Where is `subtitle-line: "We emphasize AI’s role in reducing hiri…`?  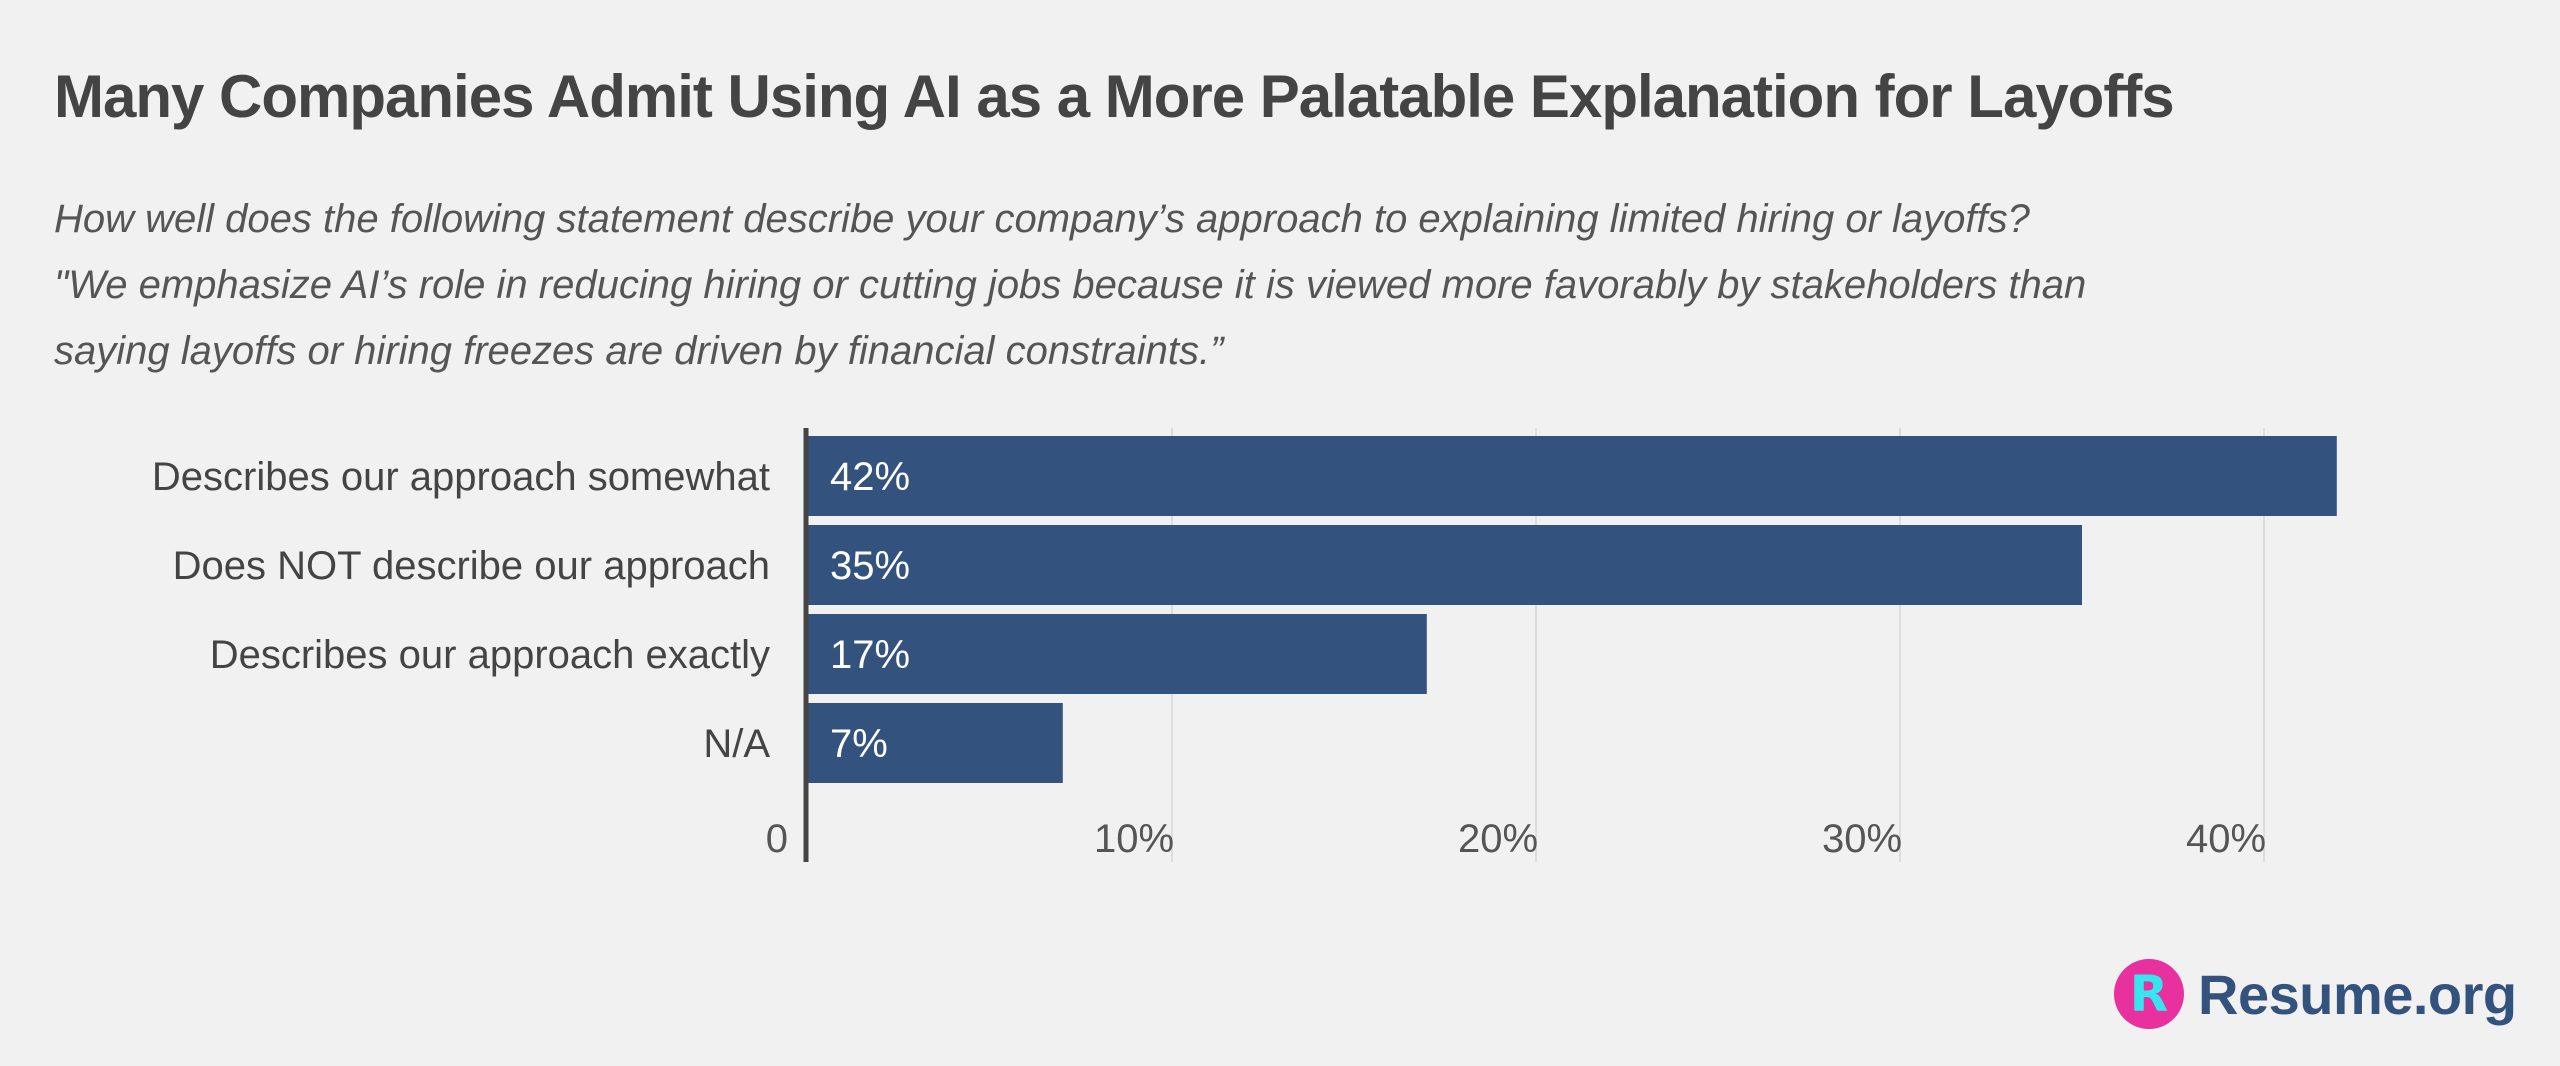 subtitle-line: "We emphasize AI’s role in reducing hiri… is located at coordinates (1070, 285).